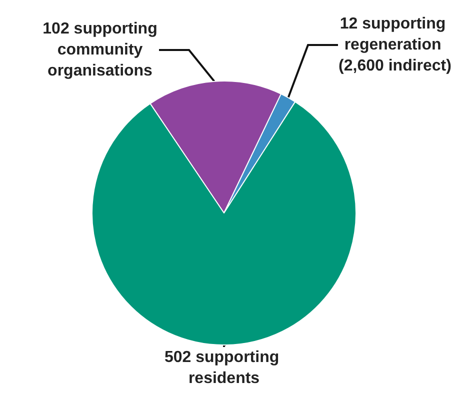 This screenshot has width=465, height=403. What do you see at coordinates (224, 368) in the screenshot?
I see `data-label: 502 supporting residents` at bounding box center [224, 368].